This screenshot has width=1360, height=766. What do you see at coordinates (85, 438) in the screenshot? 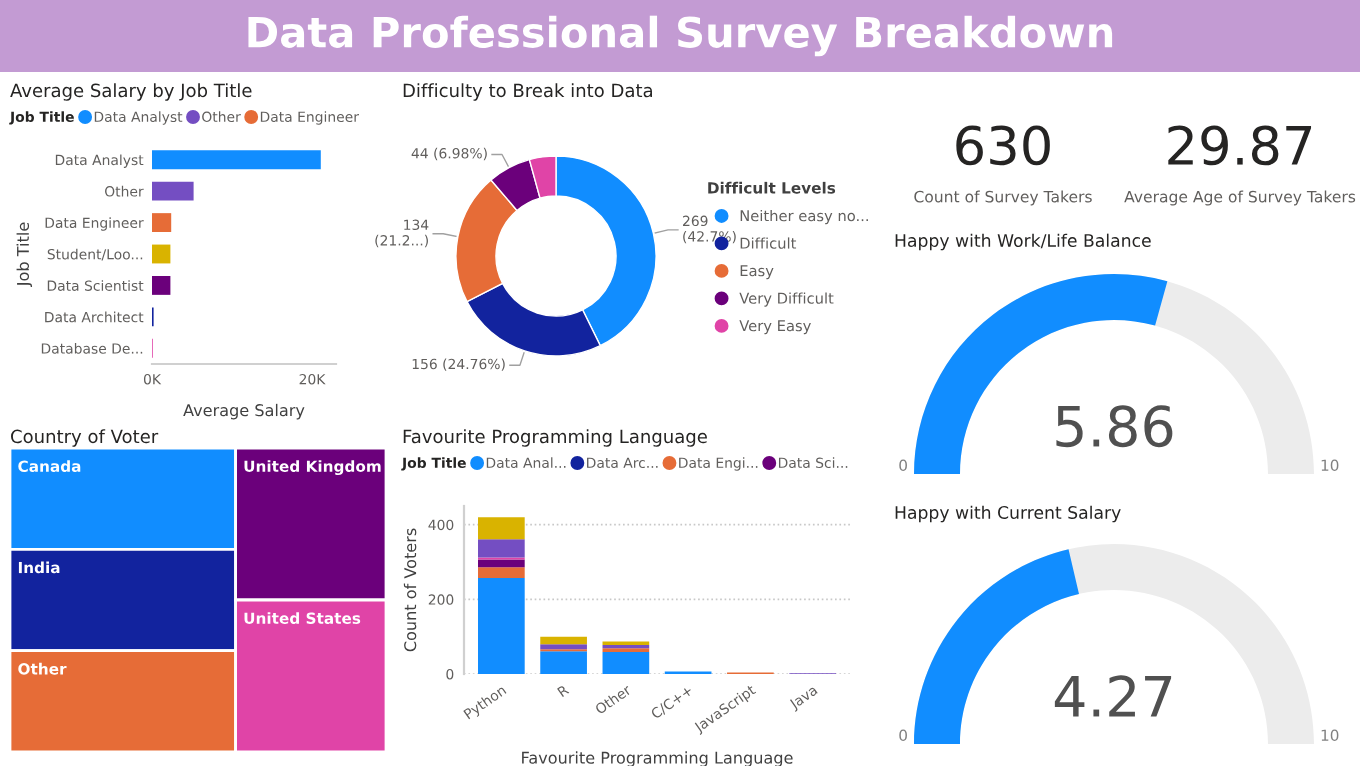
I see `text: Country of Voter` at bounding box center [85, 438].